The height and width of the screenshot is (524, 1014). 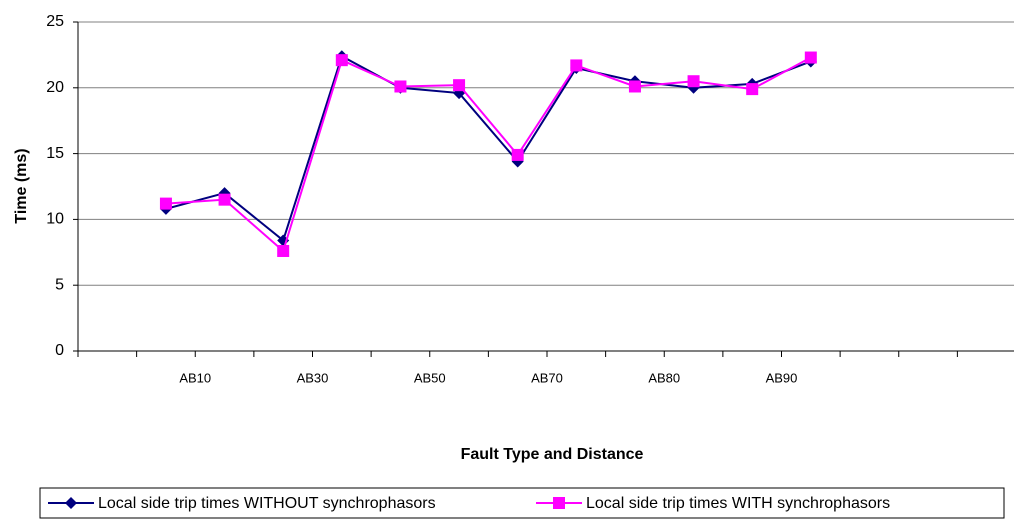 I want to click on y-tick-label: 0, so click(x=59, y=350).